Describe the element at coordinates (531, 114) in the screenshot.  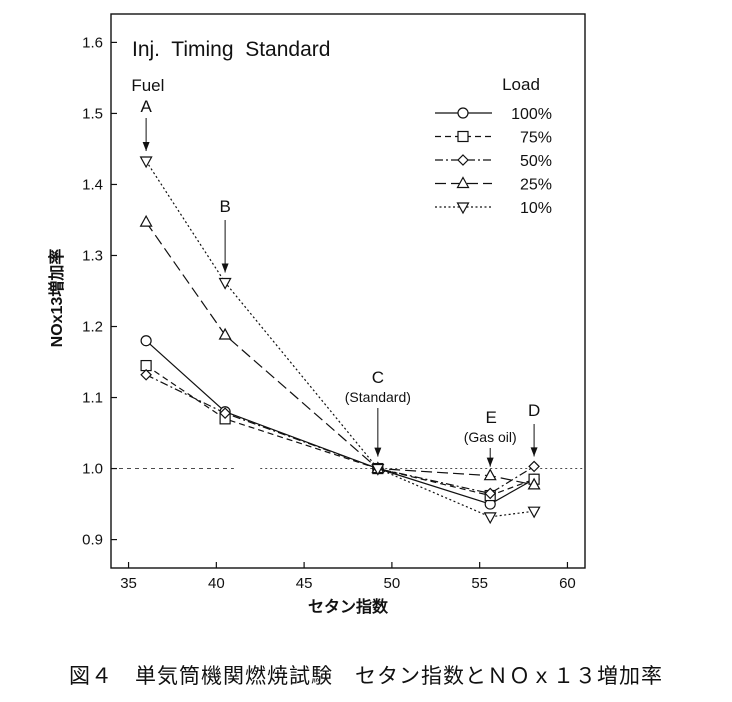
I see `legend-label-0: 100%` at that location.